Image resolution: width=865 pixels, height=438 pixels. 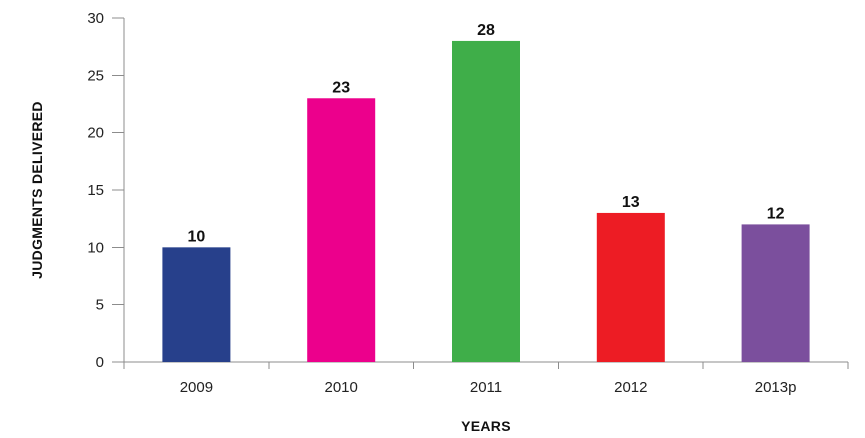 What do you see at coordinates (341, 387) in the screenshot?
I see `x-tick-label: 2010` at bounding box center [341, 387].